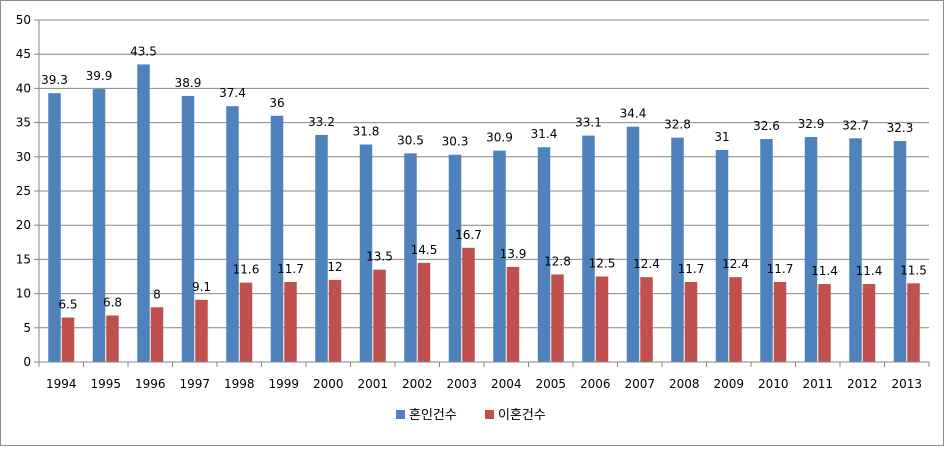 The width and height of the screenshot is (944, 449). I want to click on y-tick-label: 45, so click(23, 54).